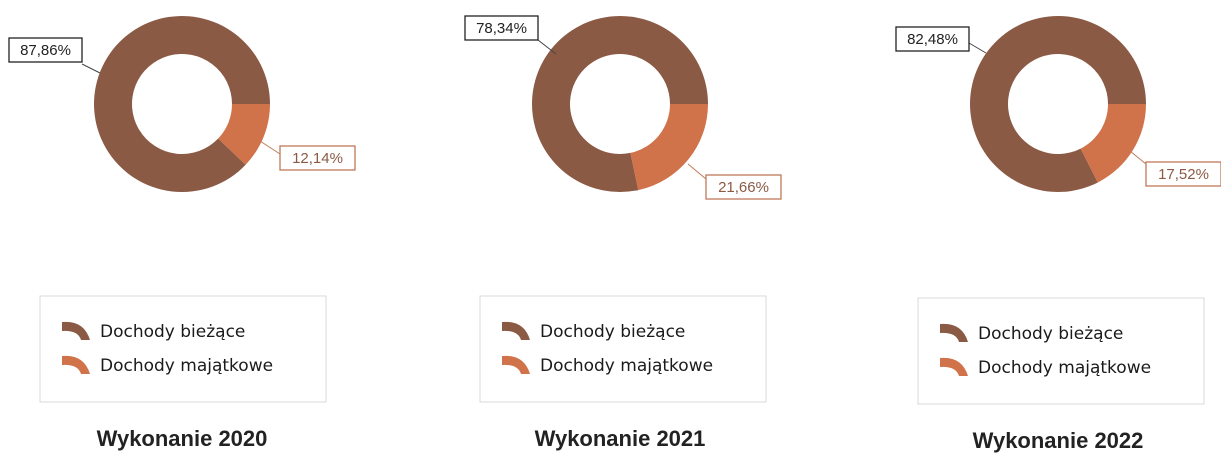 The image size is (1221, 453). What do you see at coordinates (620, 438) in the screenshot?
I see `chart-caption: Wykonanie 2021` at bounding box center [620, 438].